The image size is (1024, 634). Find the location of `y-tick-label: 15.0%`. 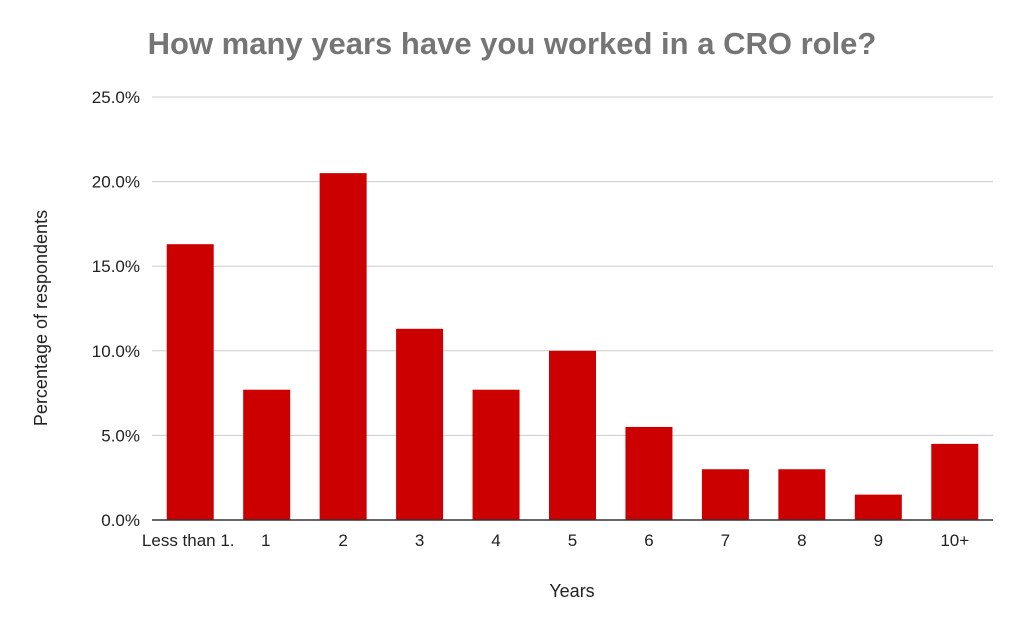

y-tick-label: 15.0% is located at coordinates (116, 266).